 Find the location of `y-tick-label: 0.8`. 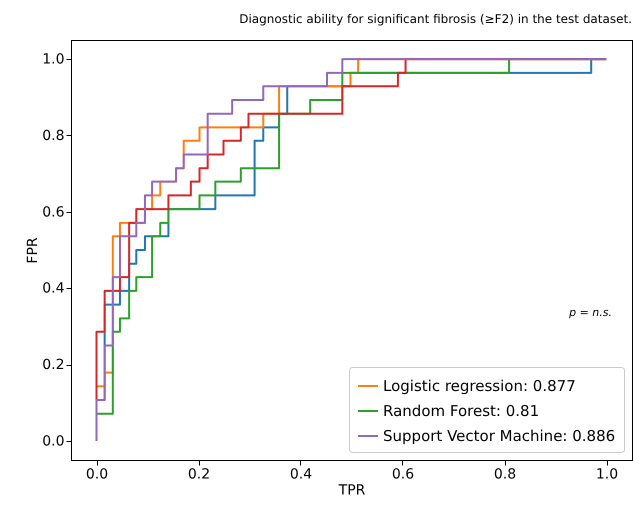

y-tick-label: 0.8 is located at coordinates (53, 136).